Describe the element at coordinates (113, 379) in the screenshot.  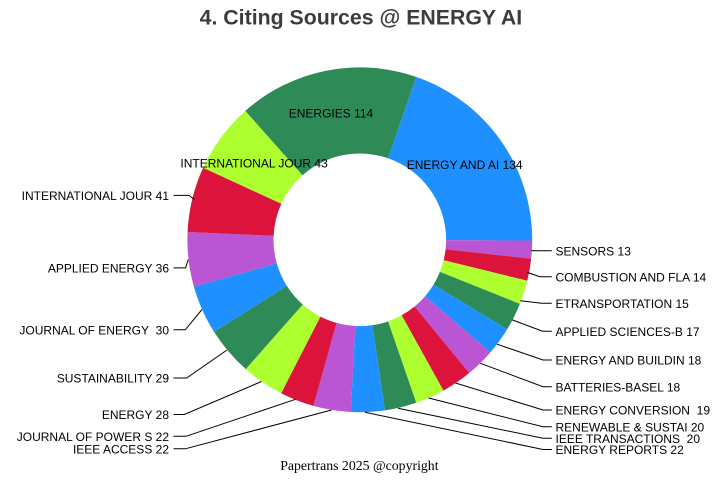
I see `svg-text: SUSTAINABILITY 29` at that location.